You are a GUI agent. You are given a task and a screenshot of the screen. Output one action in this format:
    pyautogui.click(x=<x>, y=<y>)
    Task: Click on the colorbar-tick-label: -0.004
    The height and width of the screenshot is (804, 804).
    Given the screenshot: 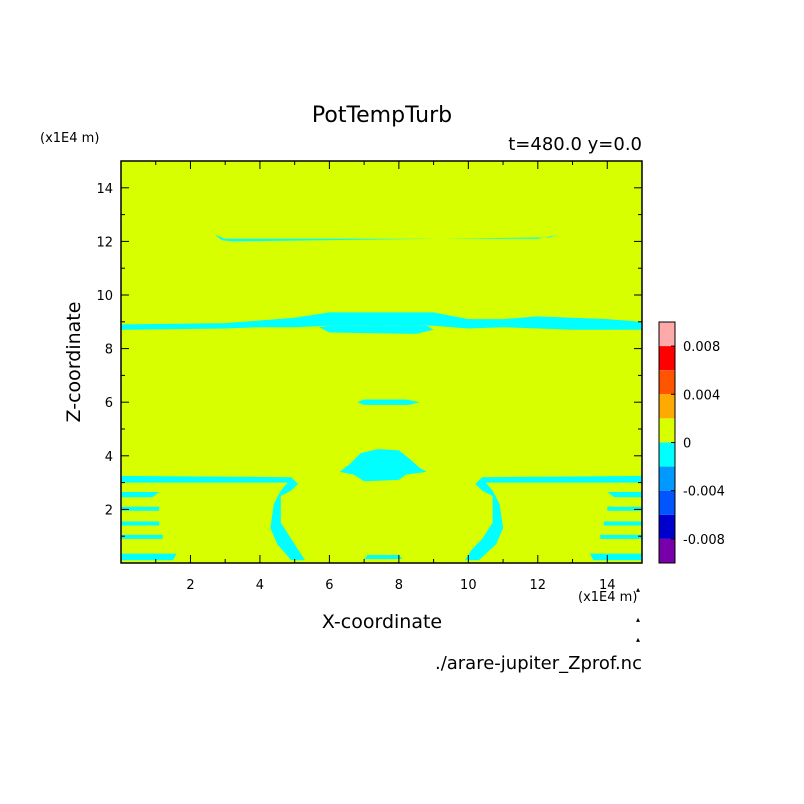 What is the action you would take?
    pyautogui.click(x=704, y=492)
    